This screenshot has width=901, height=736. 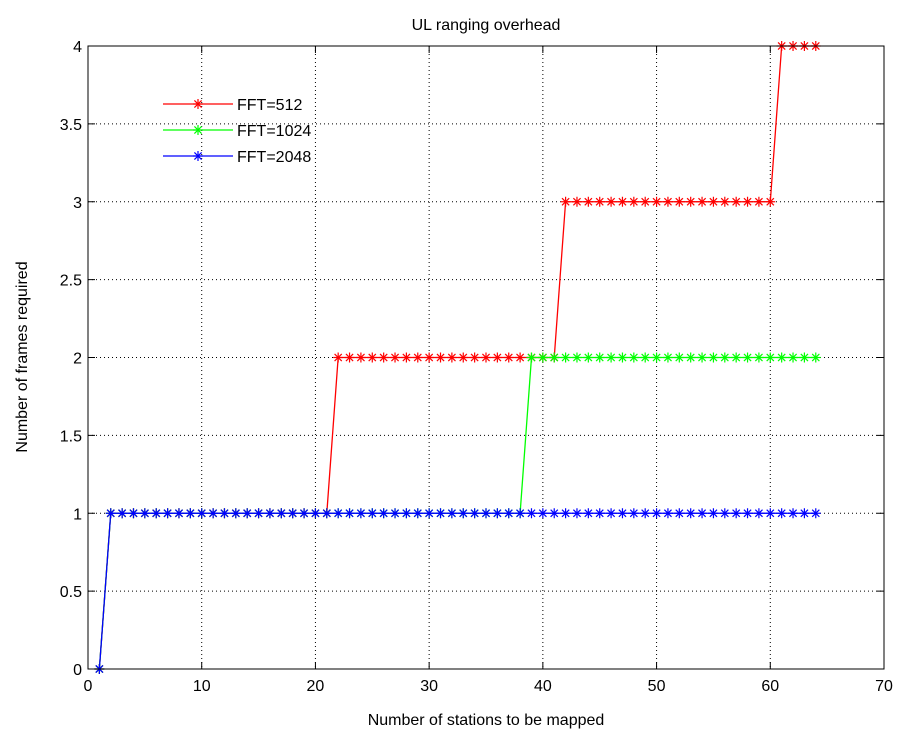 I want to click on y-tick-label: 2.5, so click(x=71, y=281).